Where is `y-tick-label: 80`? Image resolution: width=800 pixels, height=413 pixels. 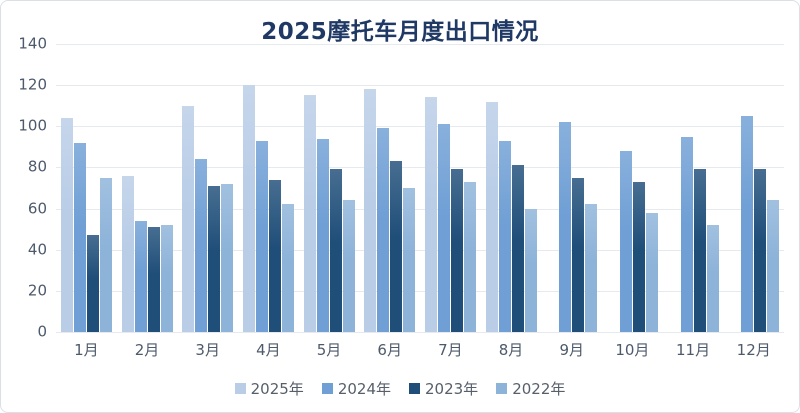
y-tick-label: 80 is located at coordinates (37, 166).